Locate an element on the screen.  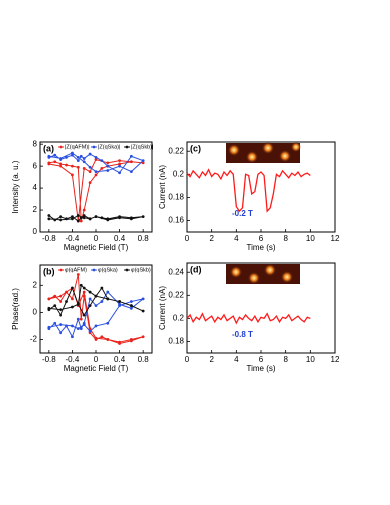
legend-label: φ(qSkb) is located at coordinates (141, 270).